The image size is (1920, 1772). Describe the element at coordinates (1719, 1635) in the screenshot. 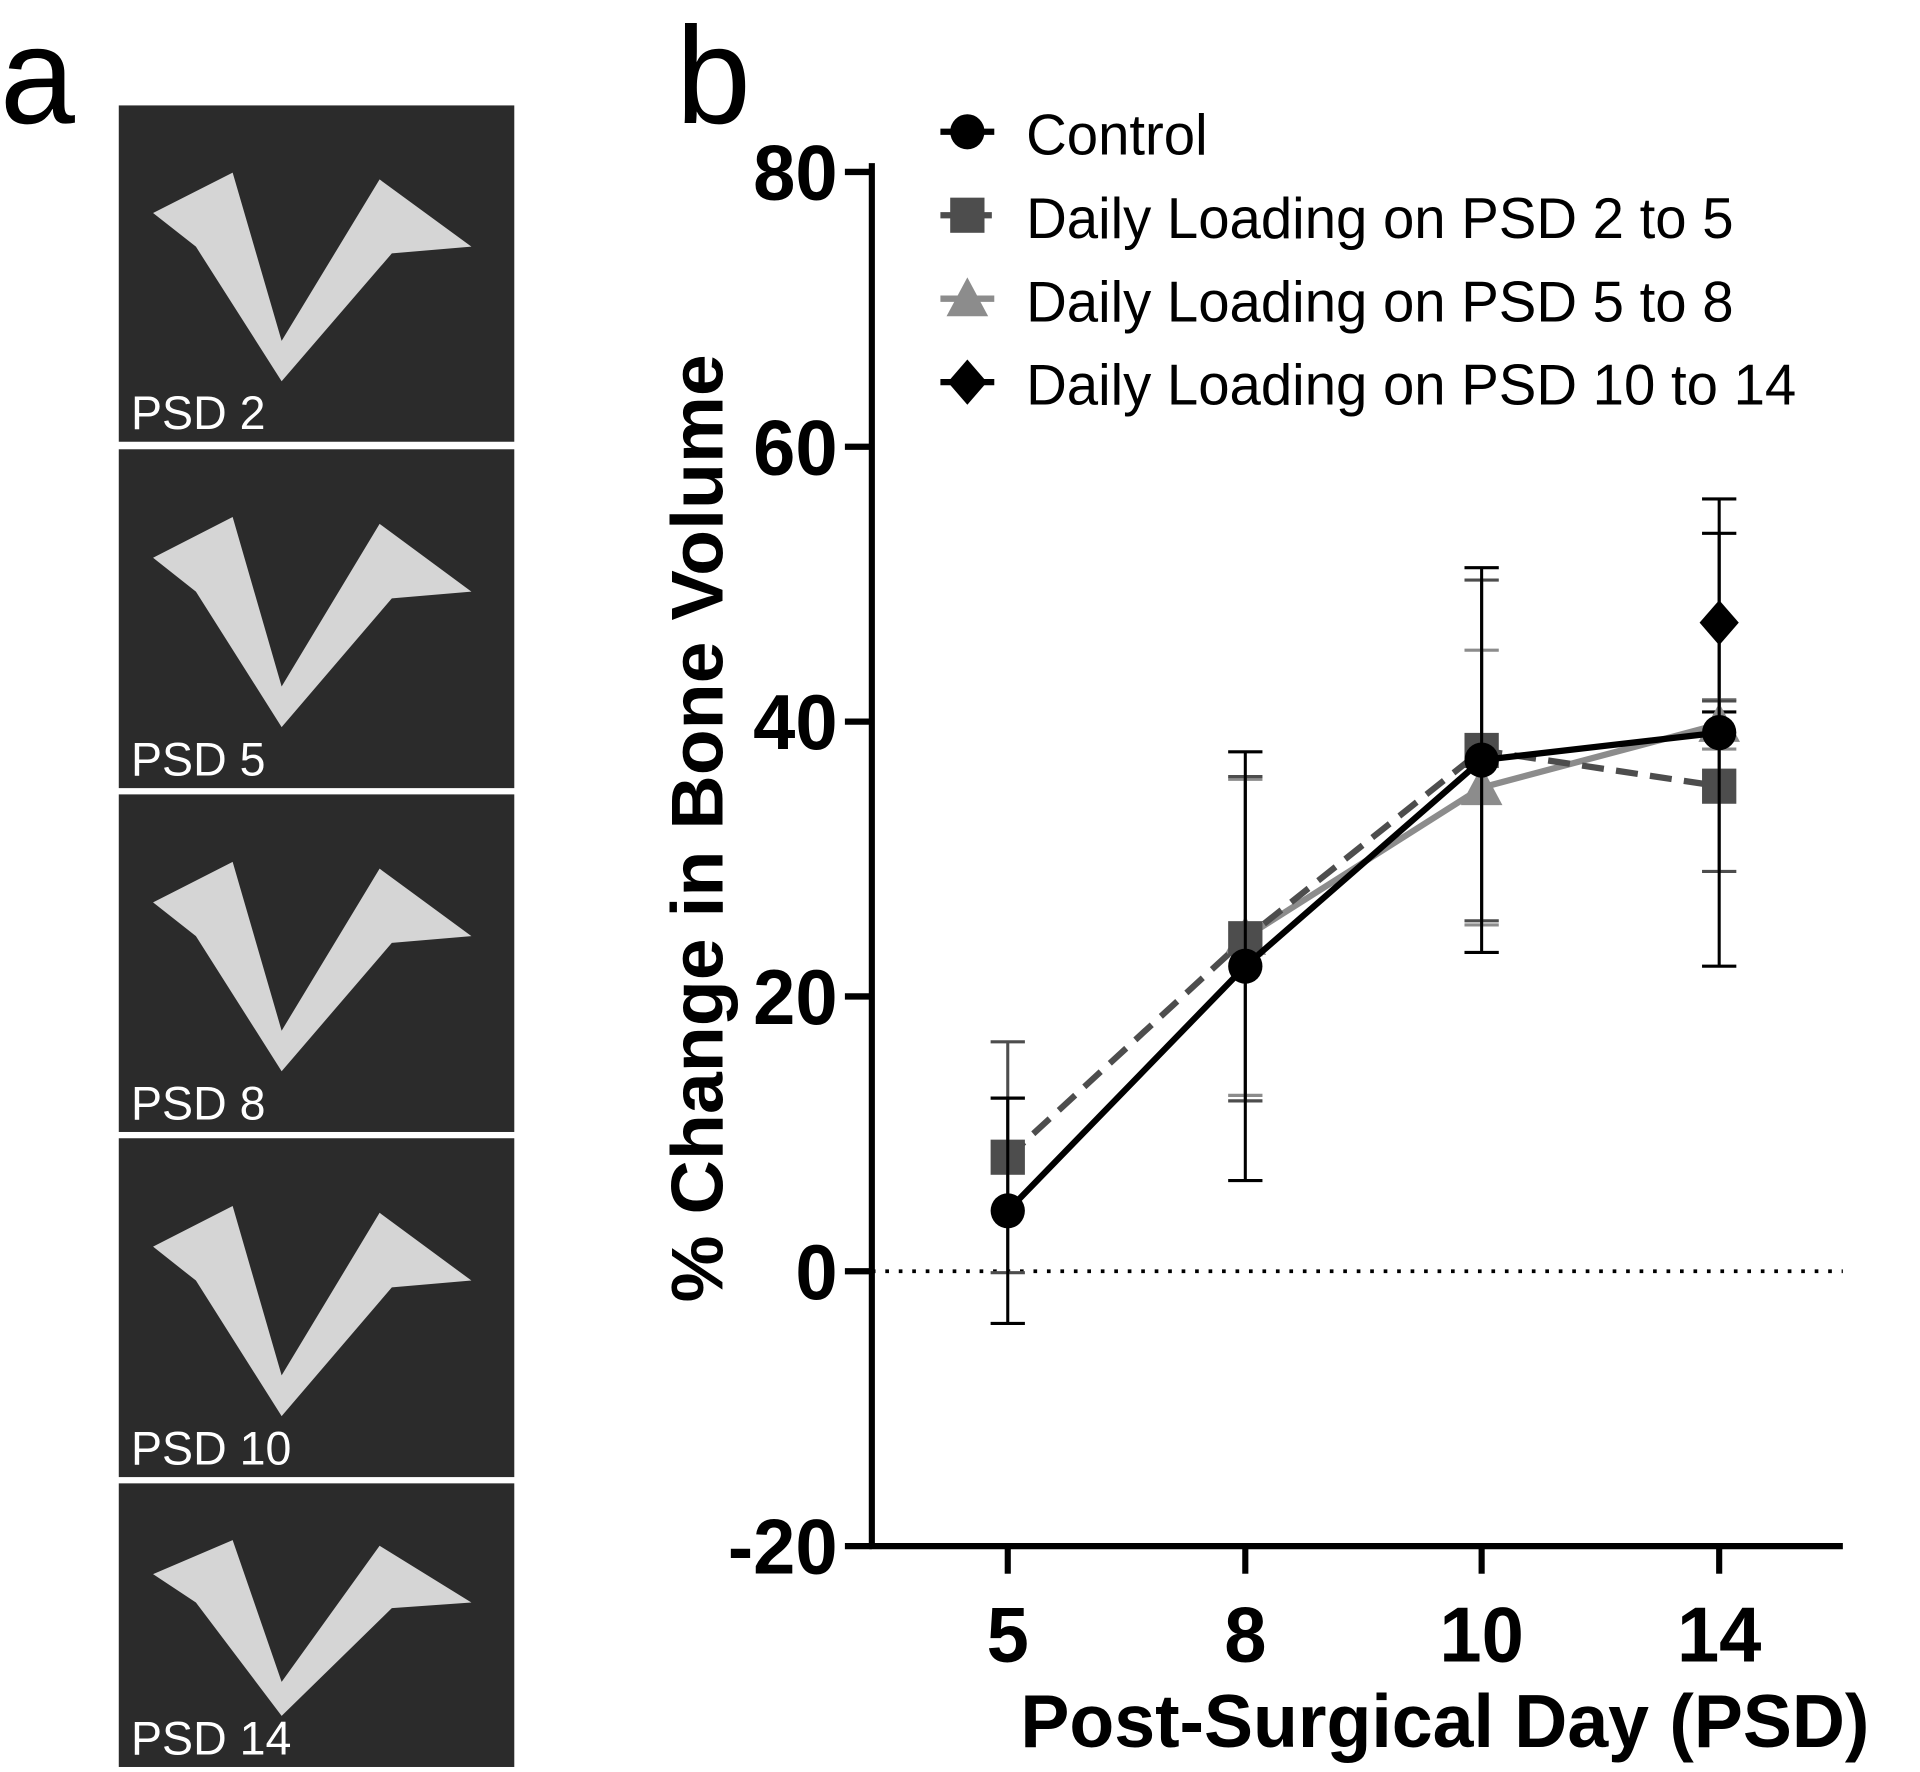

I see `x-tick-label: 14` at that location.